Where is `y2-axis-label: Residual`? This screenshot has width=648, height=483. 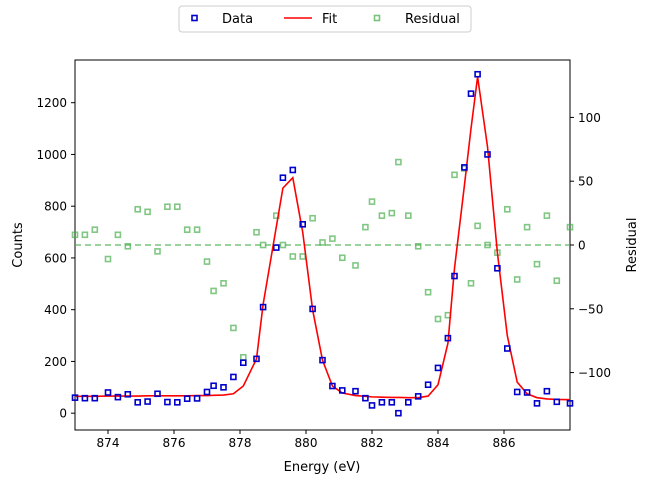 y2-axis-label: Residual is located at coordinates (632, 245).